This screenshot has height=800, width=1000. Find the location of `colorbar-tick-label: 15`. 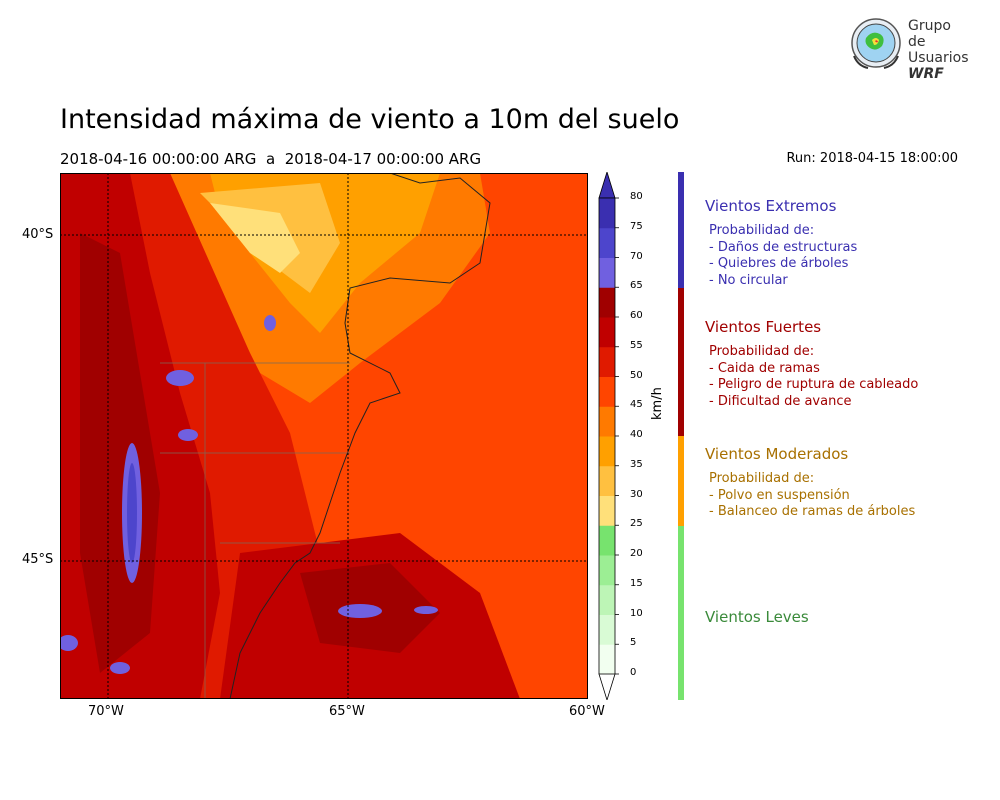

colorbar-tick-label: 15 is located at coordinates (636, 583).